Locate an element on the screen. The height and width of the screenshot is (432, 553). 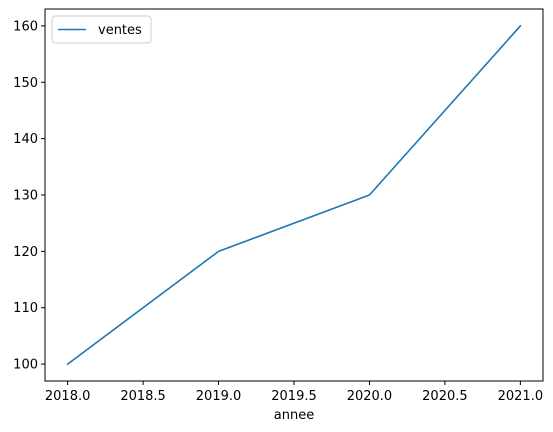
y-tick-label: 120 is located at coordinates (25, 252).